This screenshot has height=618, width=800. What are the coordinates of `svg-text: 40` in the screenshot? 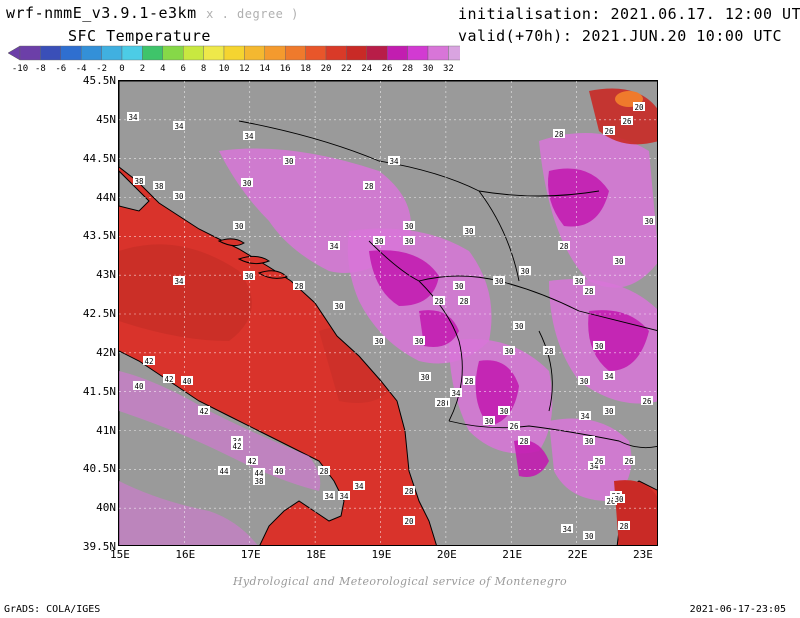 It's located at (279, 471).